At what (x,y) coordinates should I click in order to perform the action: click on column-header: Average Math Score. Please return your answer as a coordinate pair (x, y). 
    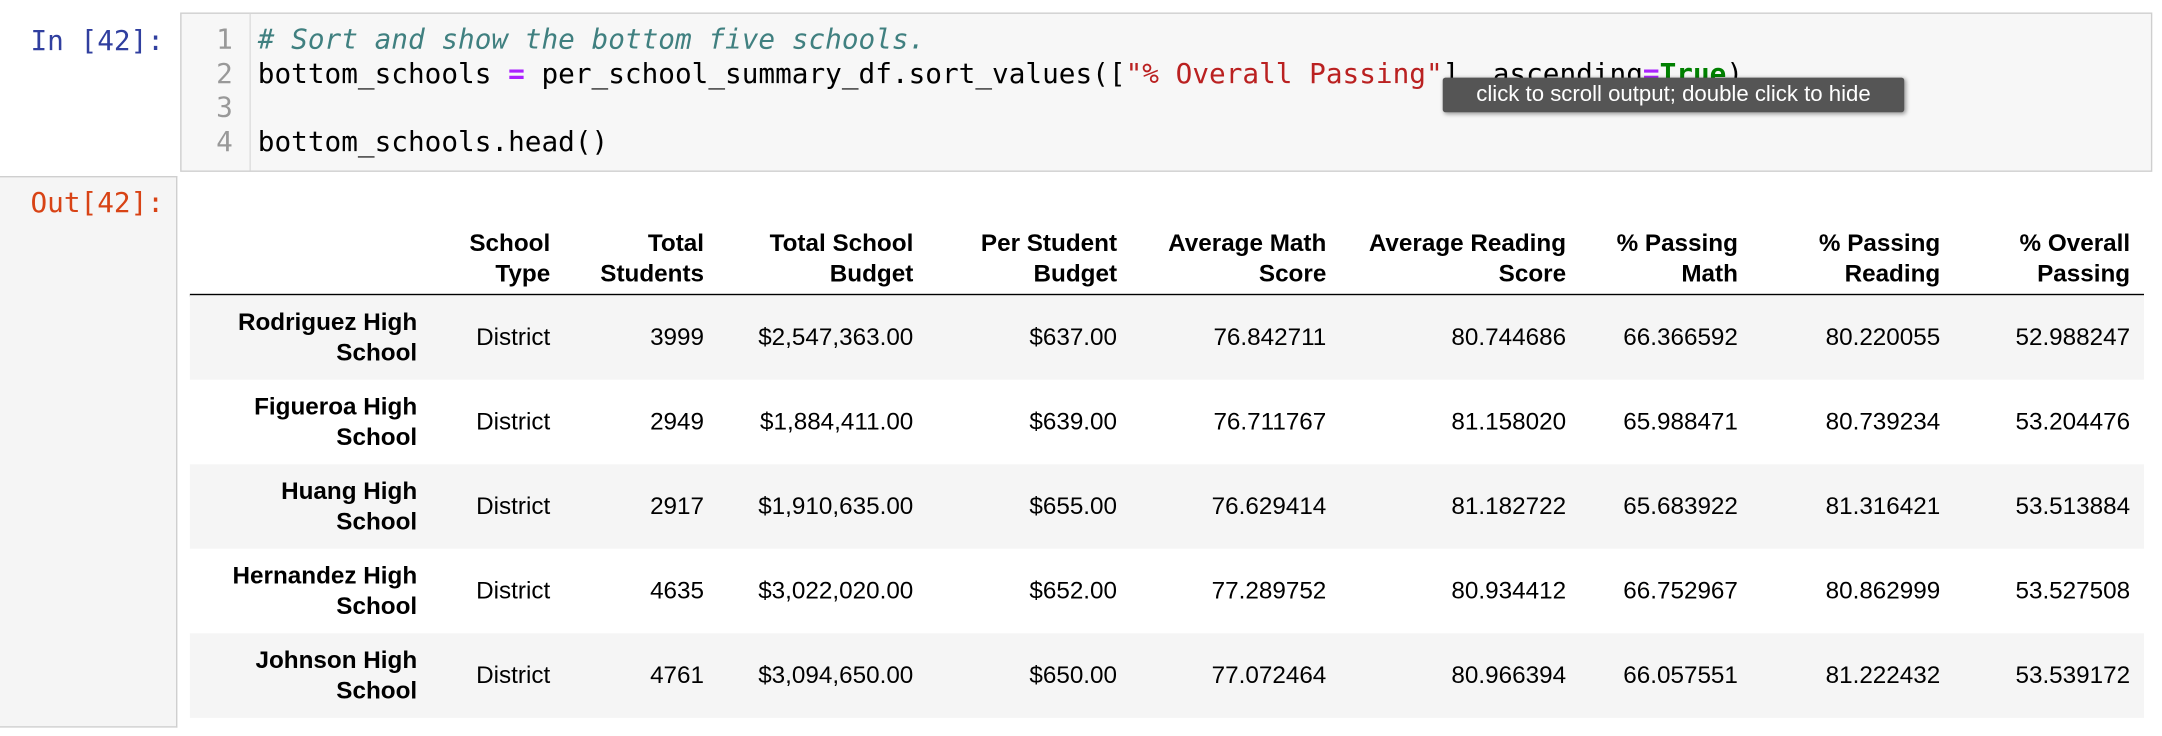
    Looking at the image, I should click on (1247, 257).